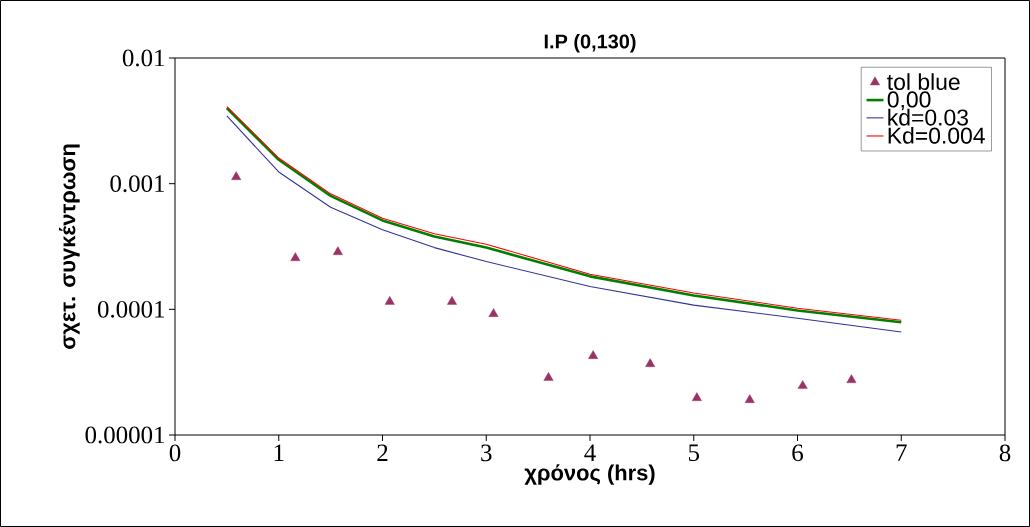  Describe the element at coordinates (137, 184) in the screenshot. I see `y-tick-label: 0.001` at that location.